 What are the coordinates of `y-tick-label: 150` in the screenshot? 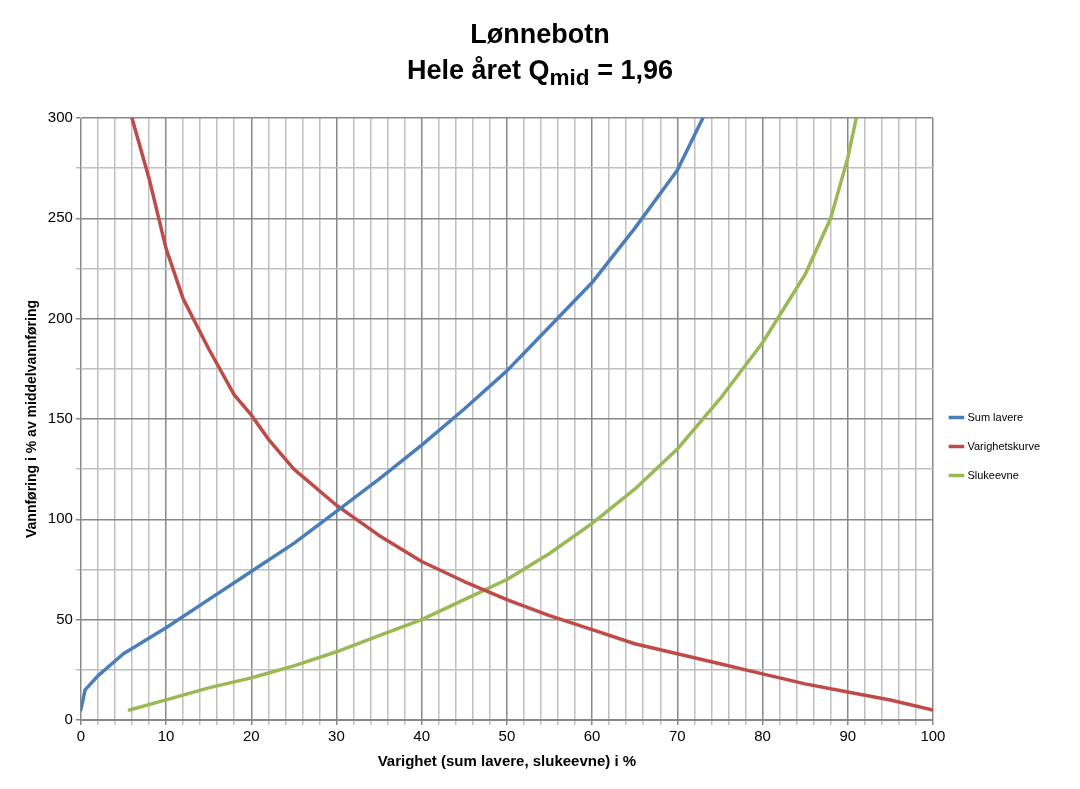 It's located at (60, 418).